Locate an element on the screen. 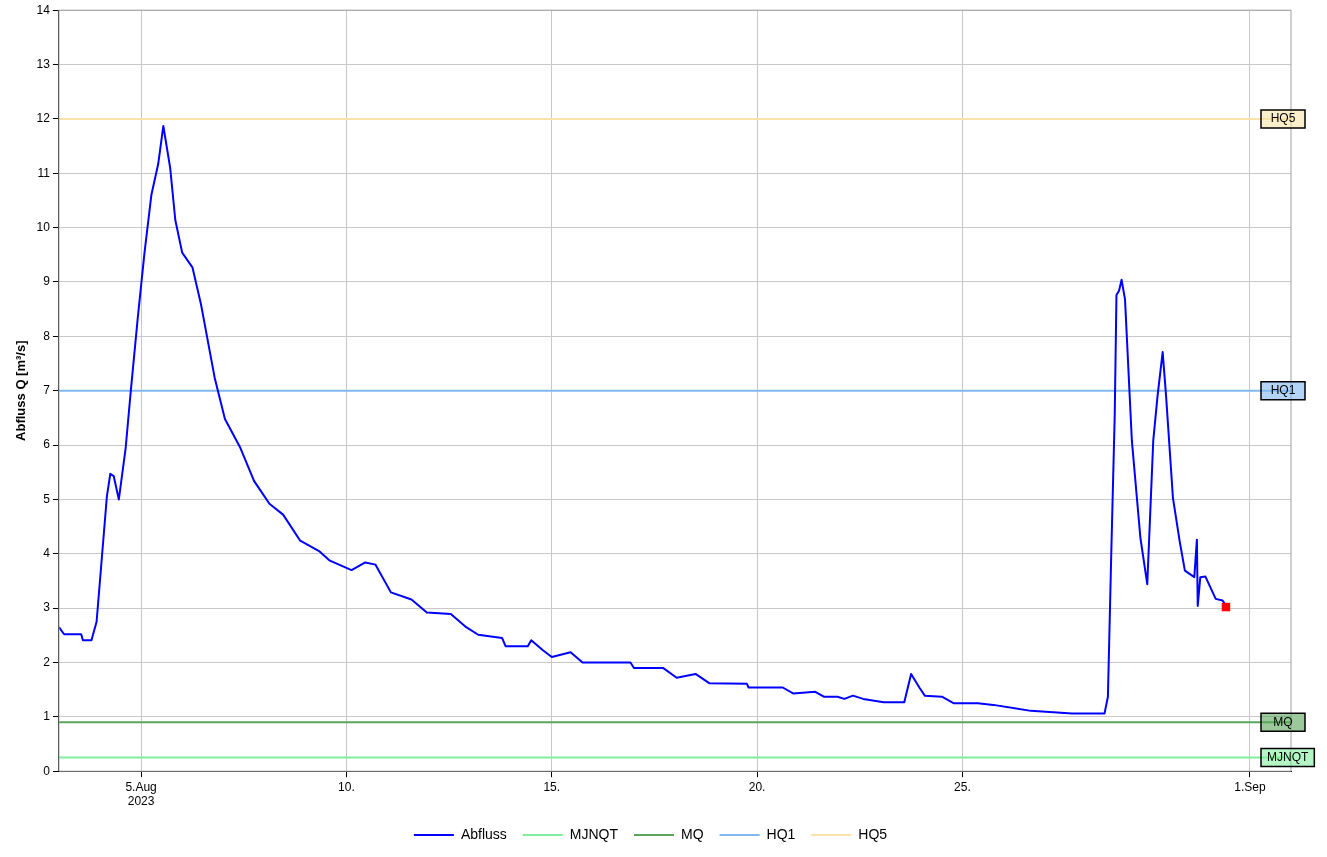  y-tick-label: 8 is located at coordinates (47, 335).